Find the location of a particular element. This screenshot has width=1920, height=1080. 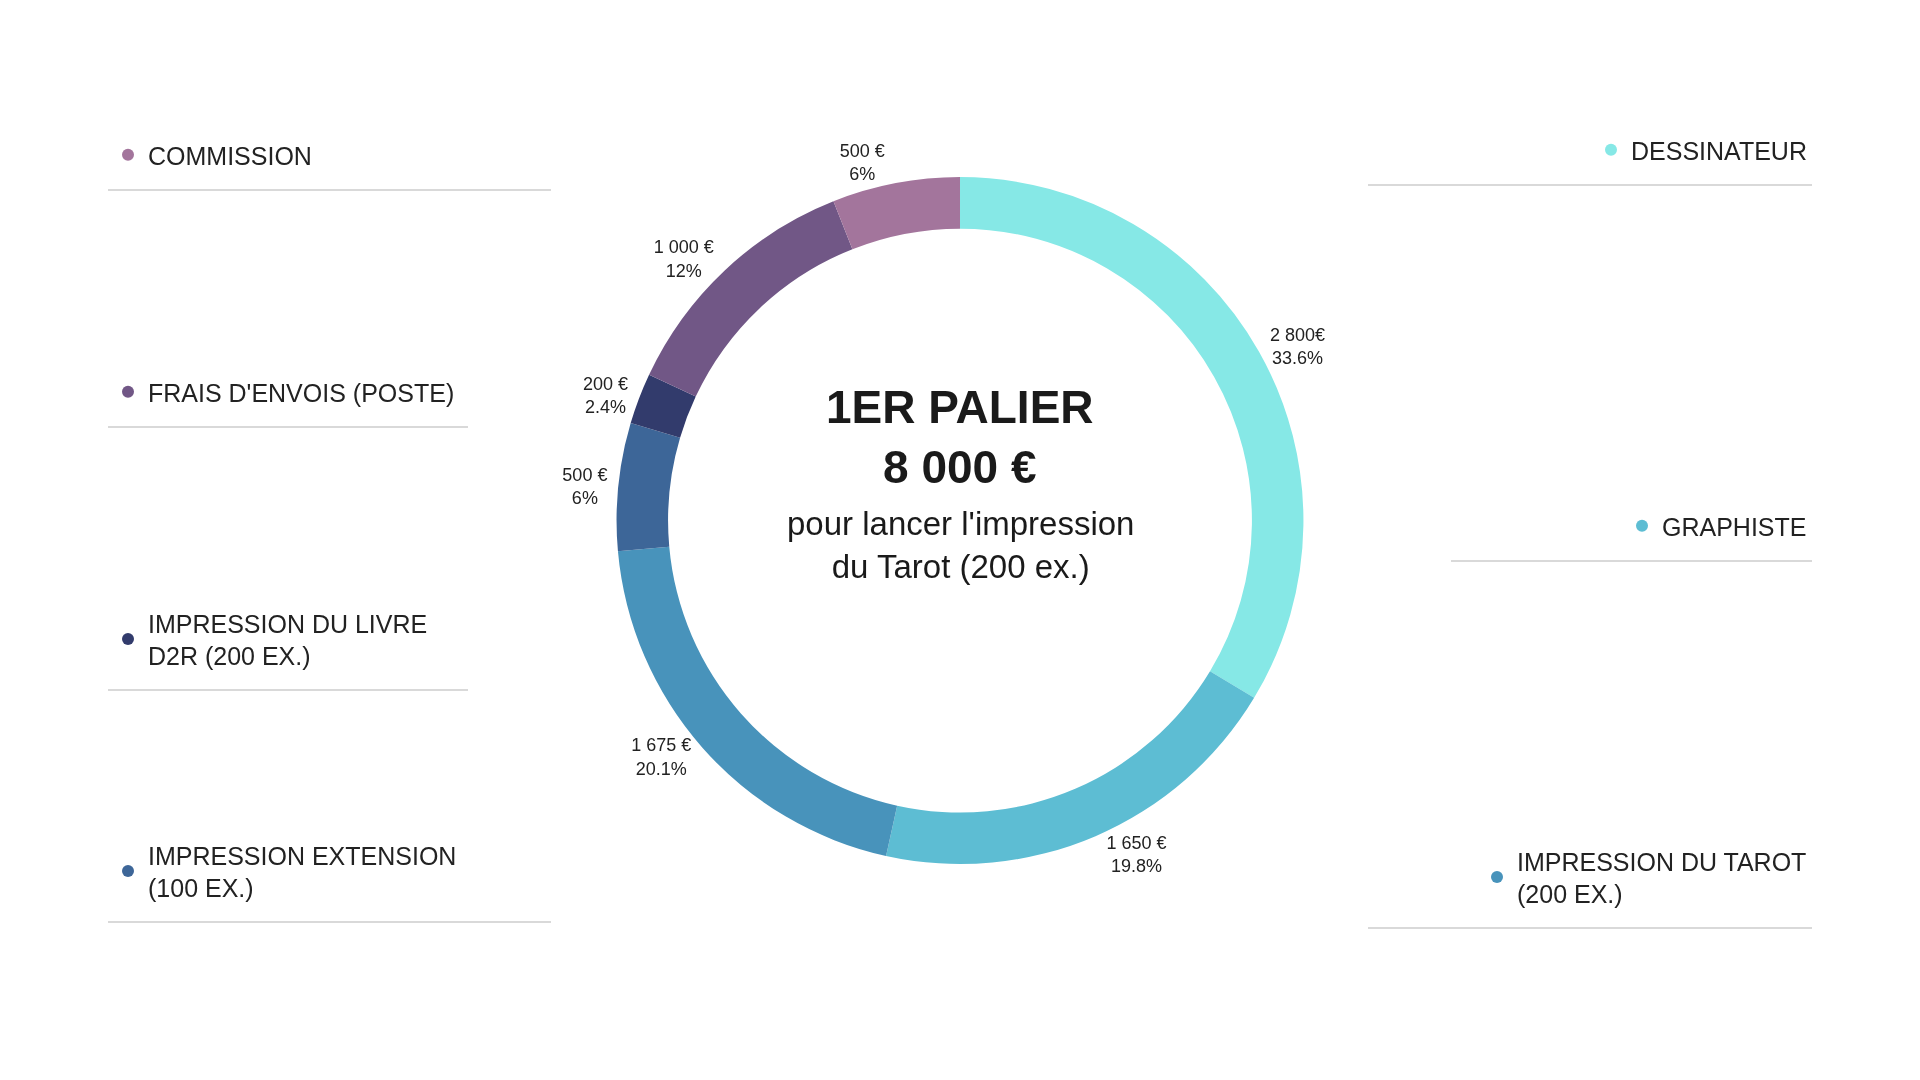

data-label: 2 800€ 33.6% is located at coordinates (1297, 346).